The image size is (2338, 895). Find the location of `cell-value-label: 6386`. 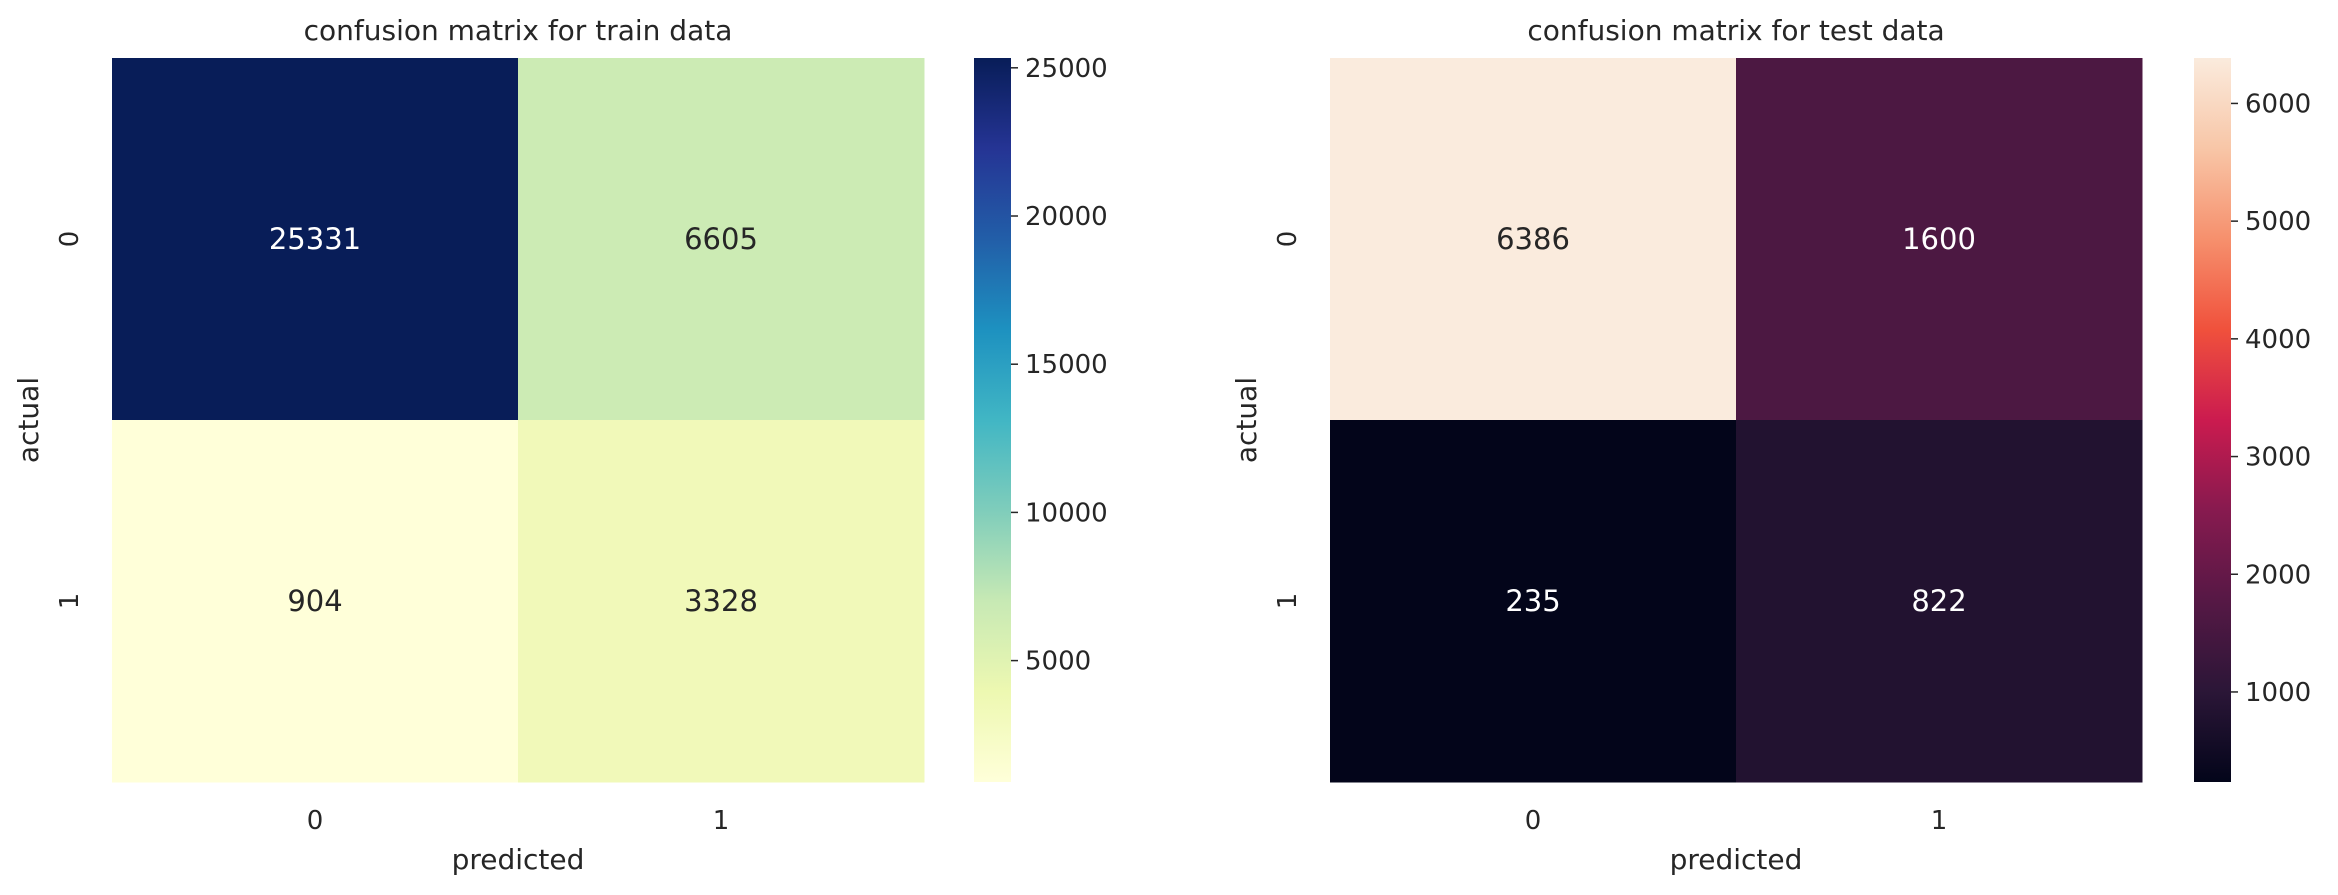

cell-value-label: 6386 is located at coordinates (1533, 239).